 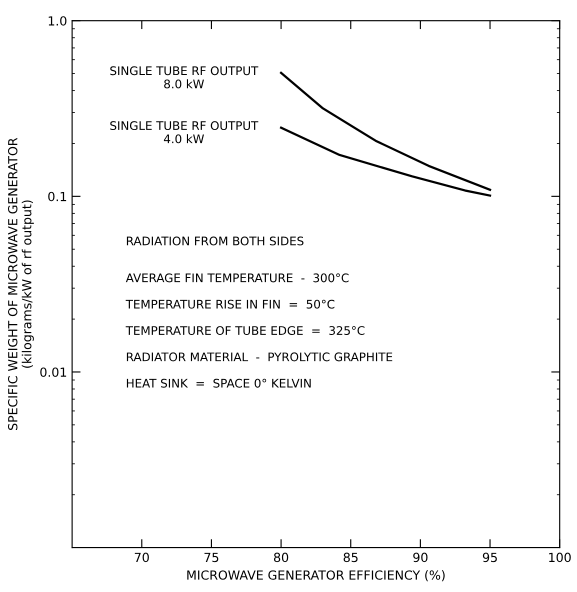 I want to click on x-tick-label: 85, so click(x=351, y=557).